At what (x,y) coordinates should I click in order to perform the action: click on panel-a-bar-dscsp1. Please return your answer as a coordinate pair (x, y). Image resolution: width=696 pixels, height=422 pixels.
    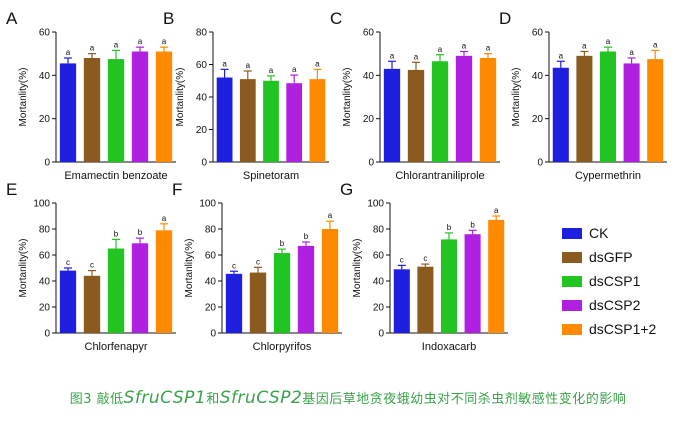
    Looking at the image, I should click on (116, 111).